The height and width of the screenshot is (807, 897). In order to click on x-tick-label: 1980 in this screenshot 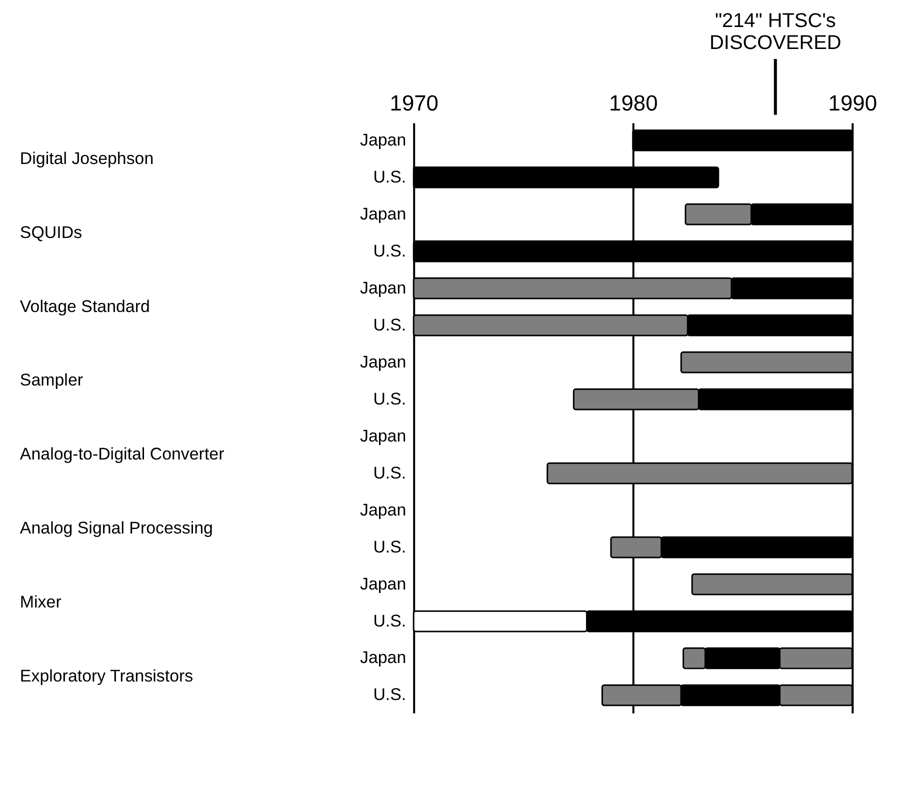, I will do `click(633, 103)`.